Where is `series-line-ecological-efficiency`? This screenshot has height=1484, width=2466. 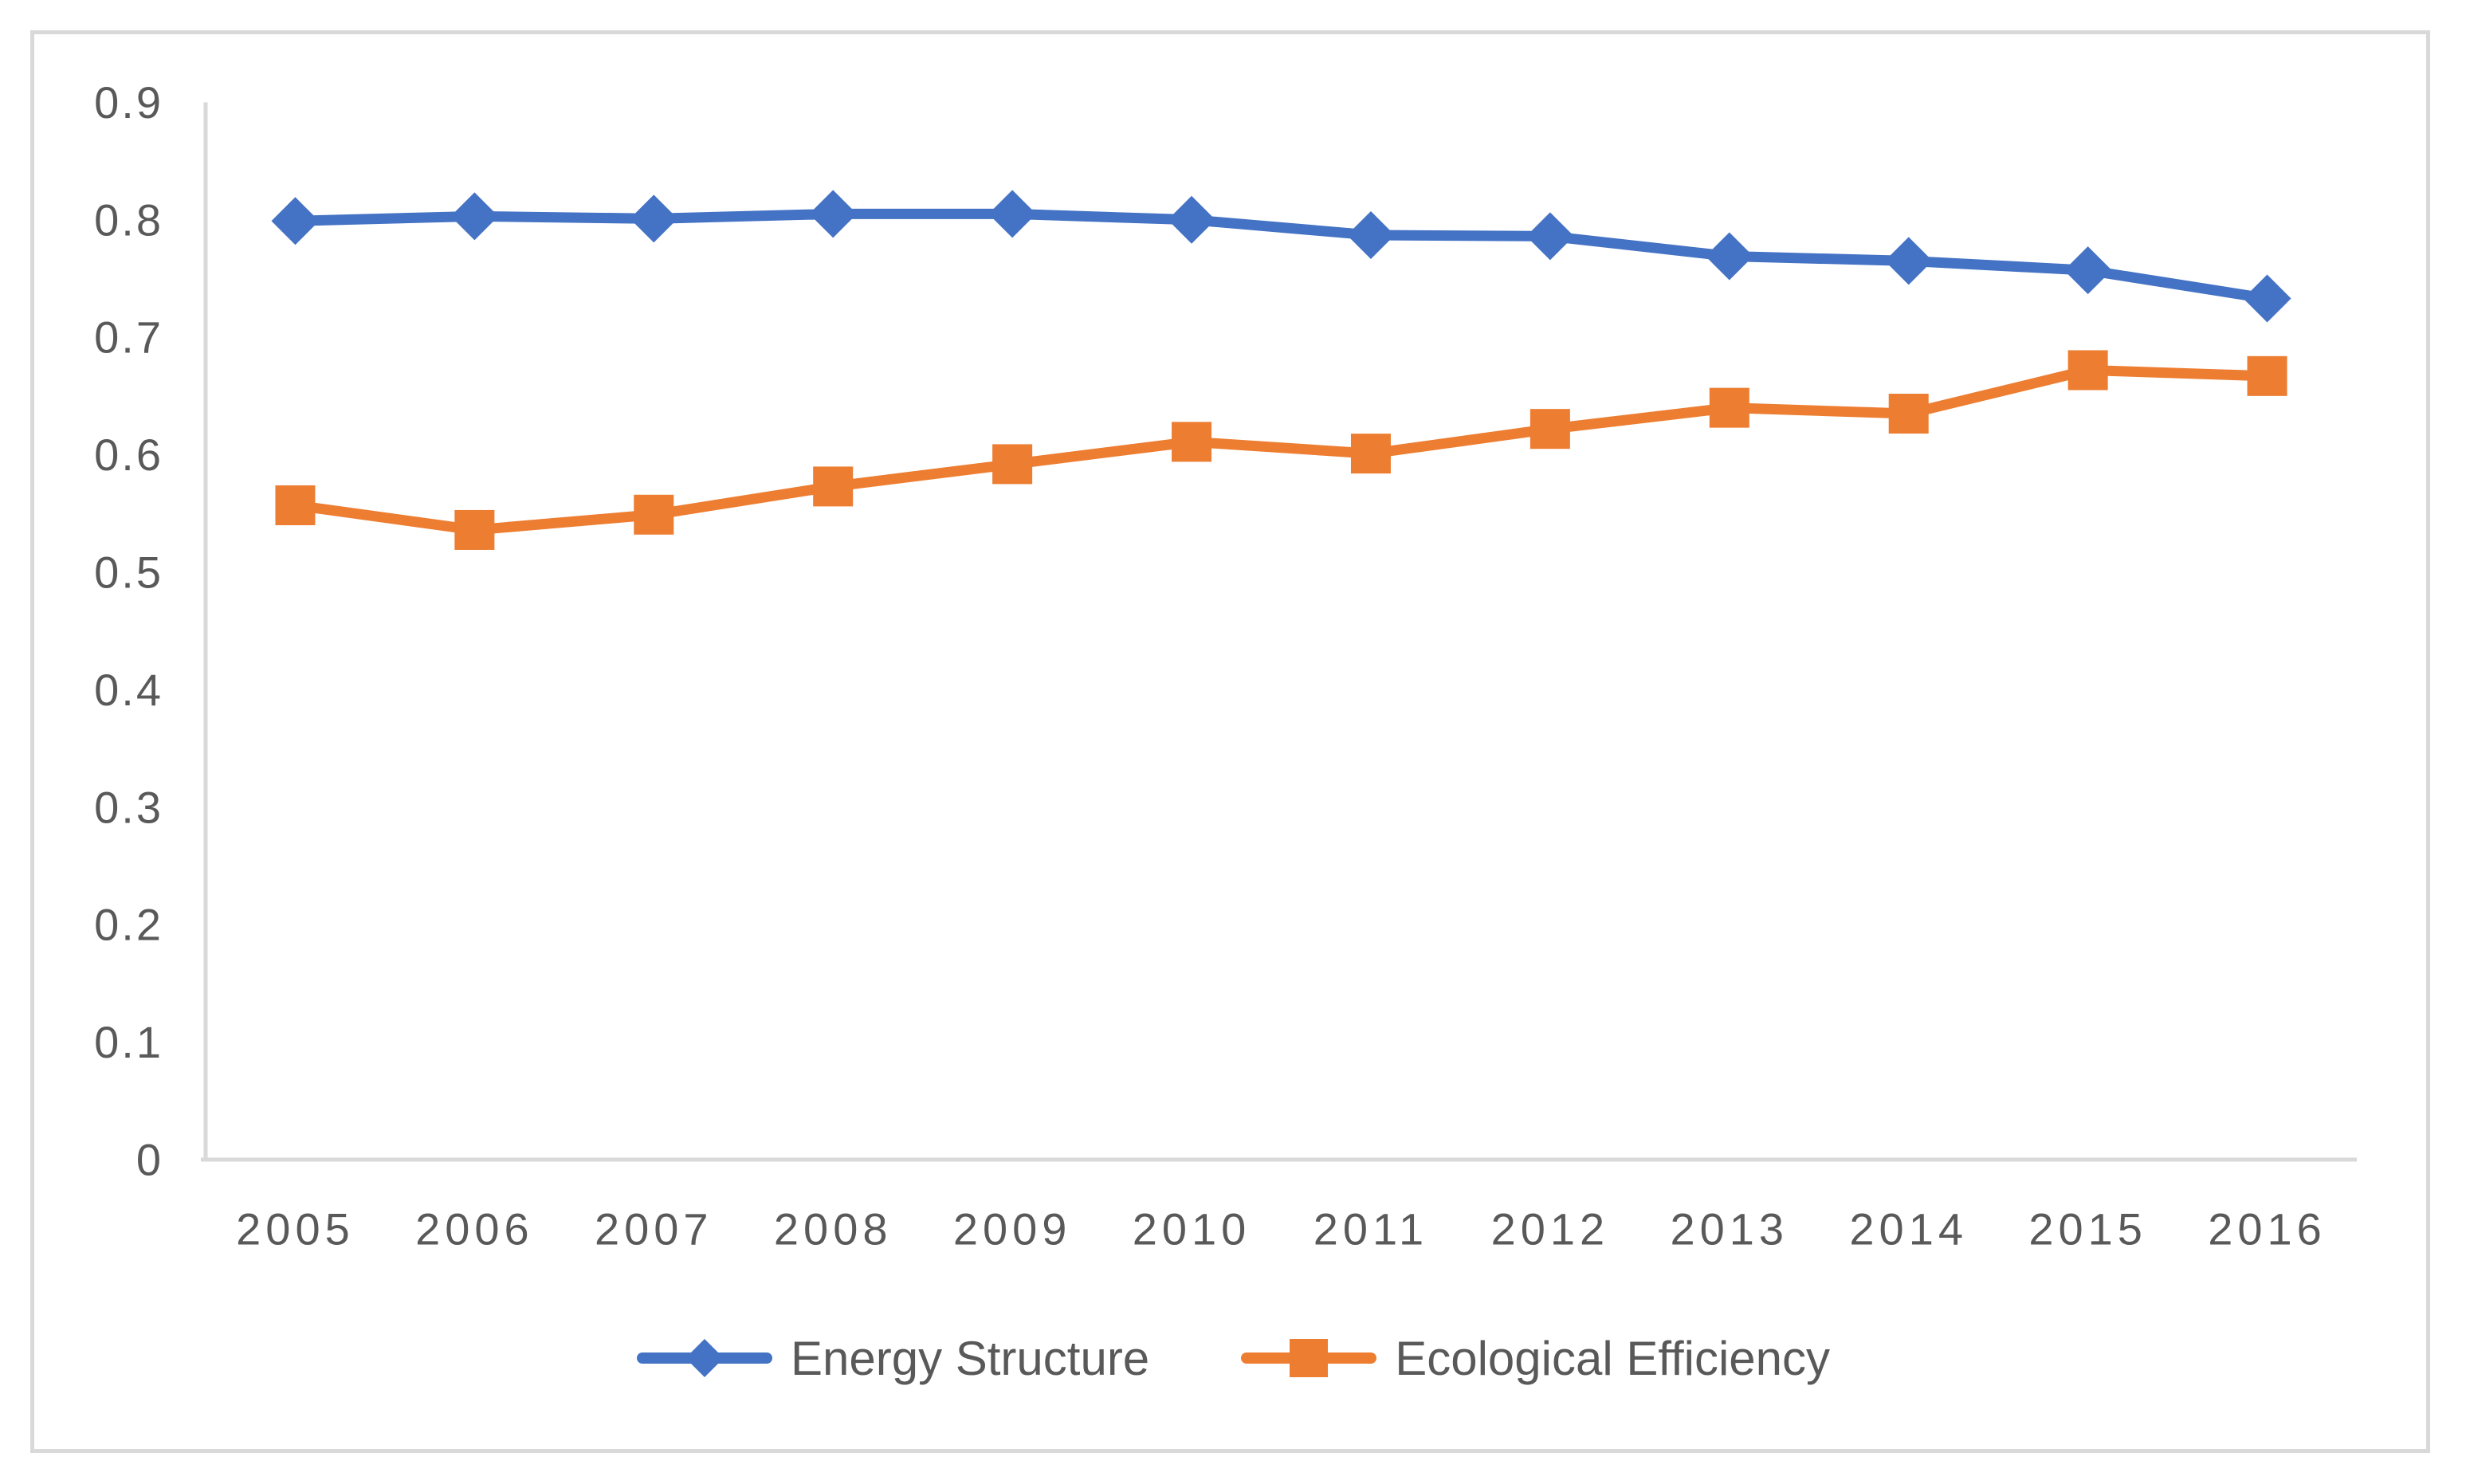
series-line-ecological-efficiency is located at coordinates (1281, 450).